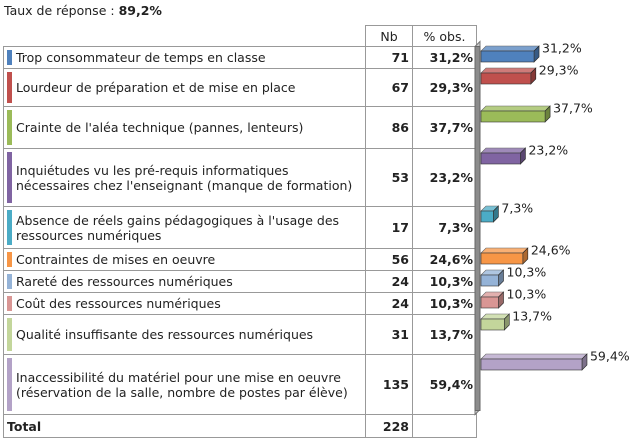  What do you see at coordinates (140, 10) in the screenshot?
I see `response-rate-value: 89,2%` at bounding box center [140, 10].